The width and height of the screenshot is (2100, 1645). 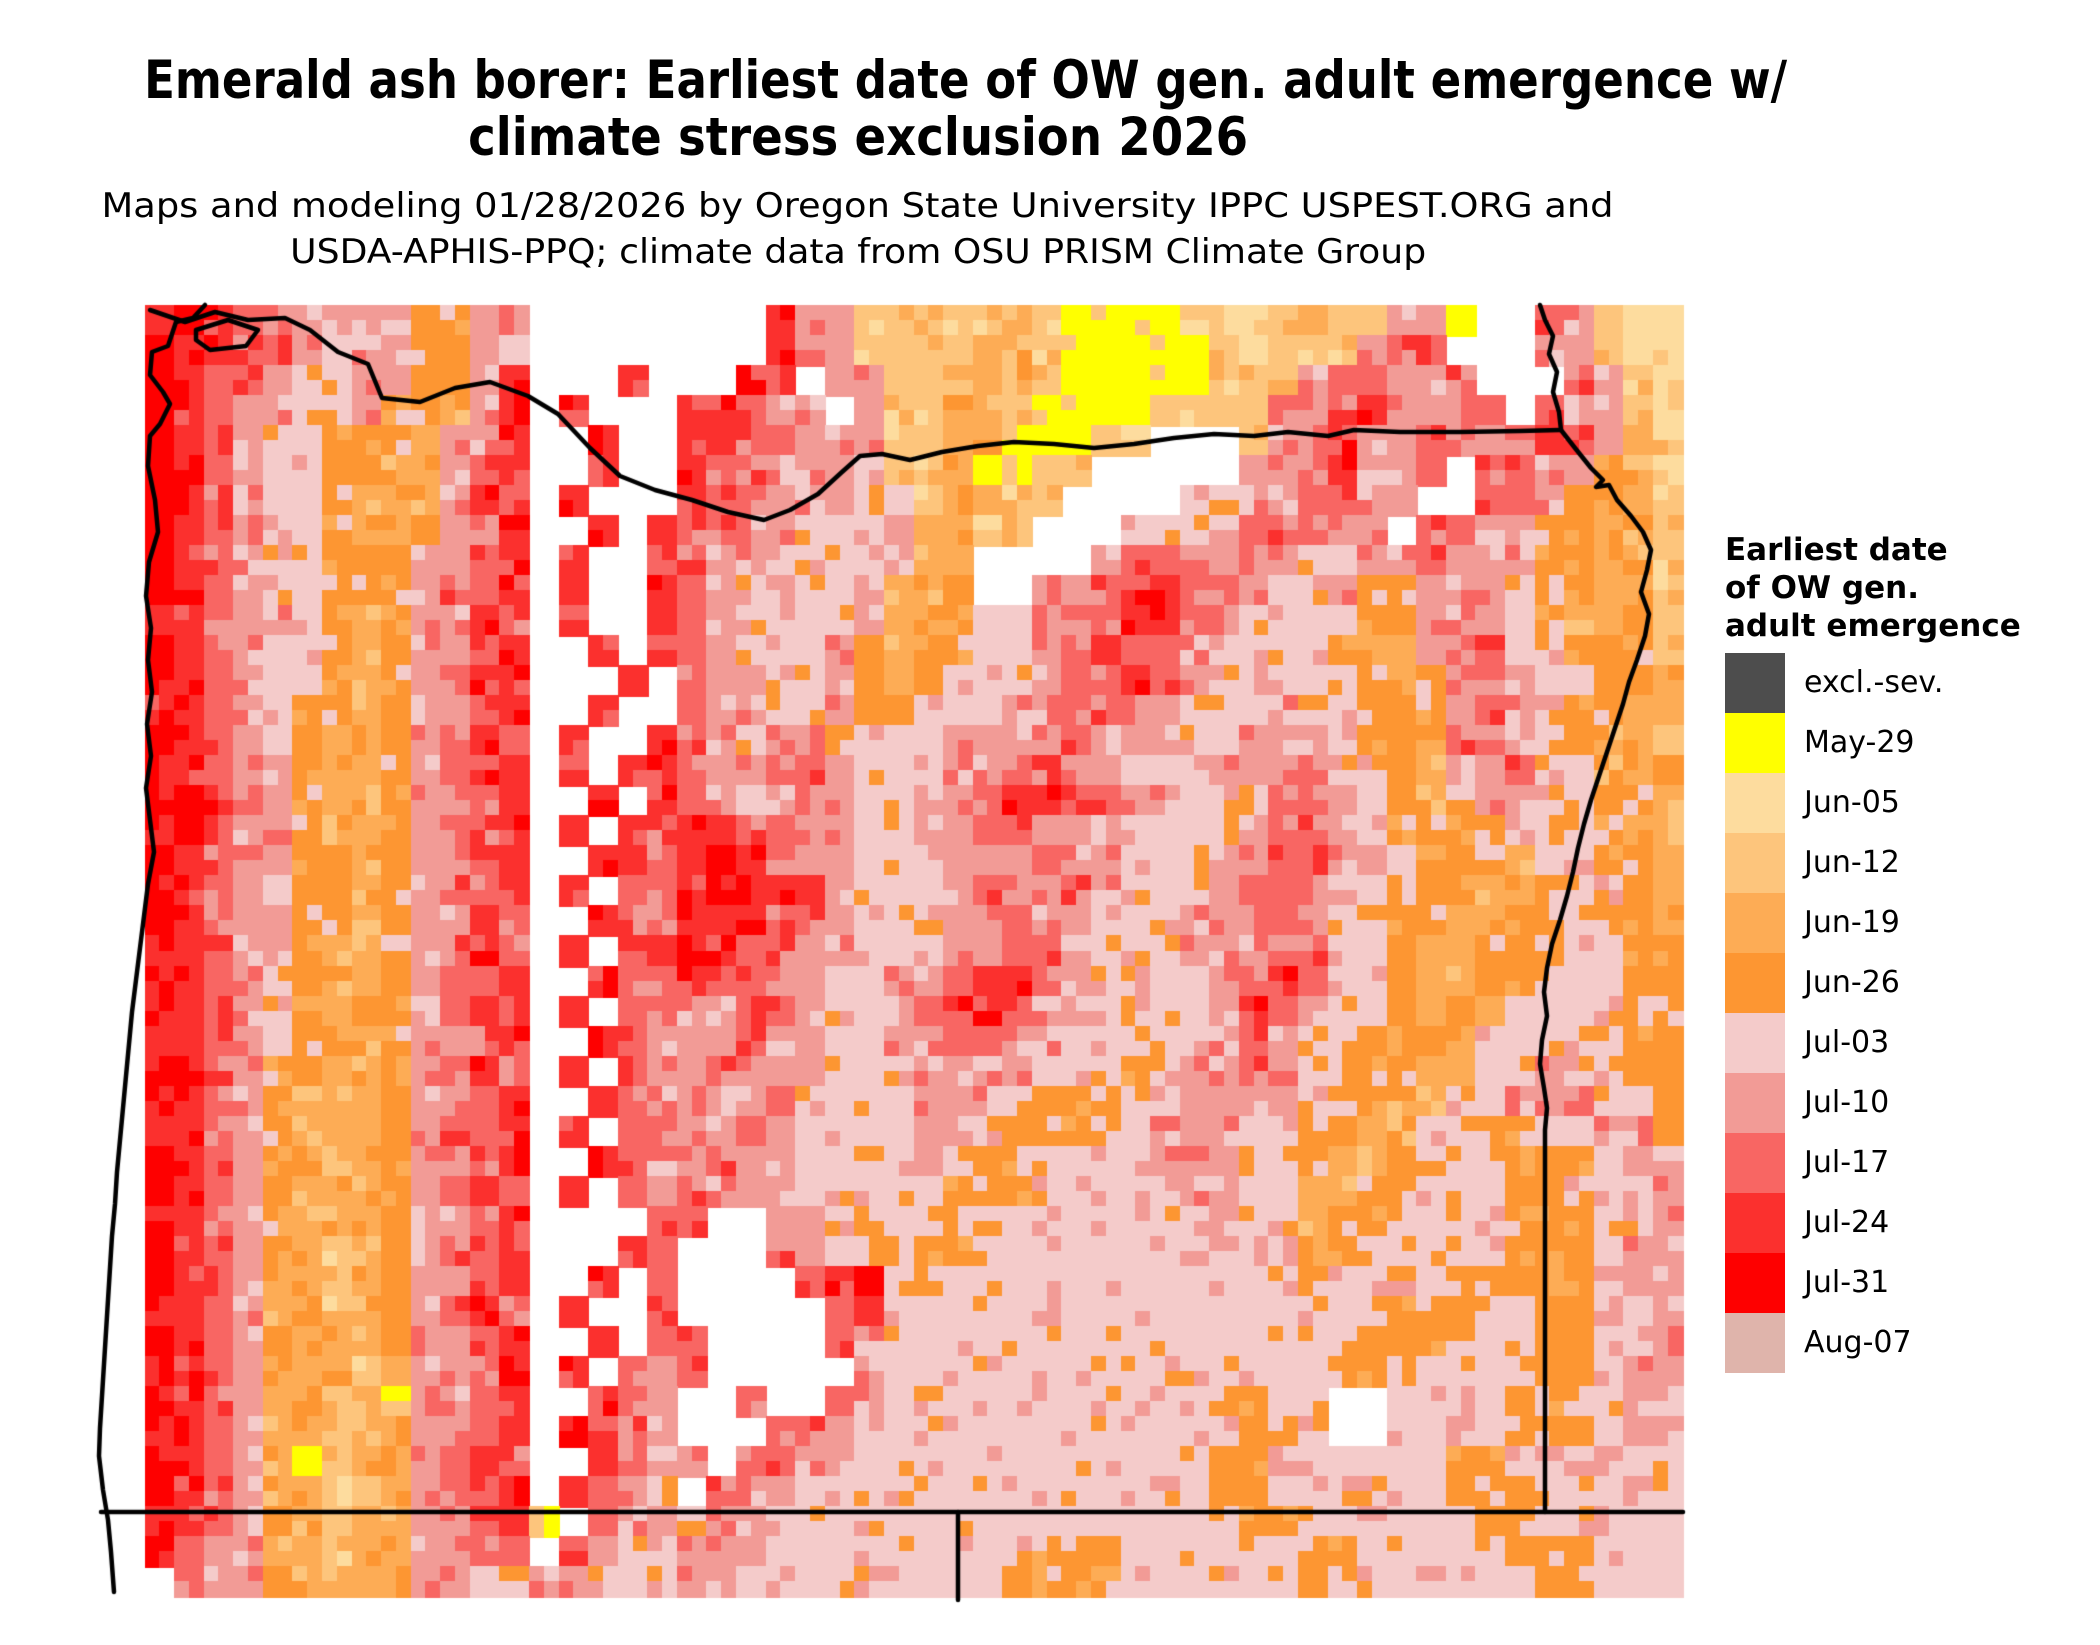 I want to click on title-line-2: climate stress exclusion 2026, so click(x=858, y=137).